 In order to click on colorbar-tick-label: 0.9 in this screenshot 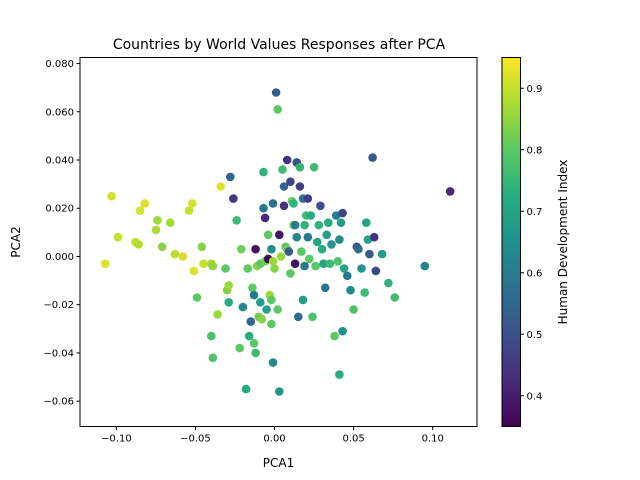, I will do `click(535, 89)`.